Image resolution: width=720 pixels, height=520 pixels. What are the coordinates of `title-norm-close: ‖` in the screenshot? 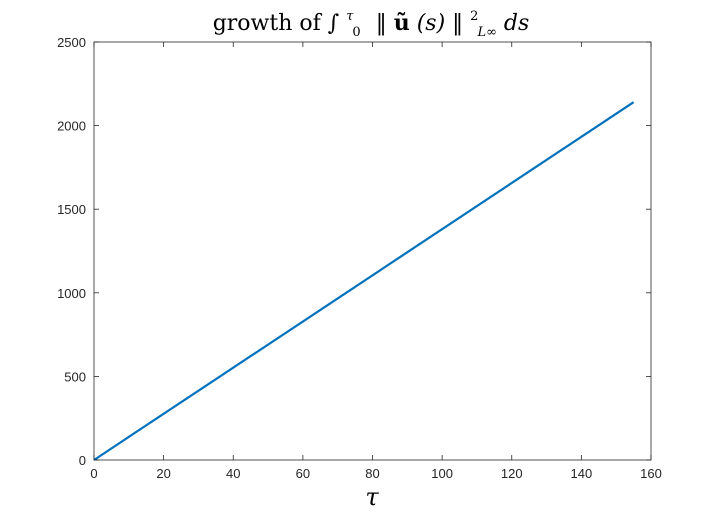 It's located at (457, 23).